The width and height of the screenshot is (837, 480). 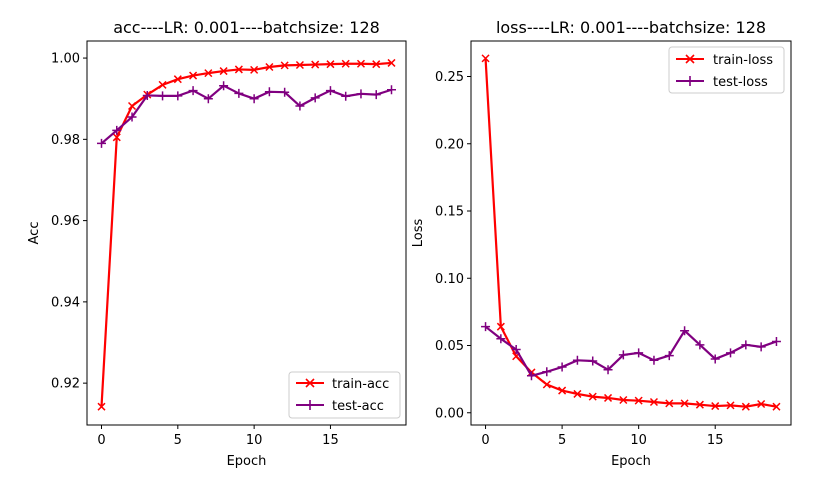 What do you see at coordinates (330, 440) in the screenshot?
I see `acc-x-tick-label: 15` at bounding box center [330, 440].